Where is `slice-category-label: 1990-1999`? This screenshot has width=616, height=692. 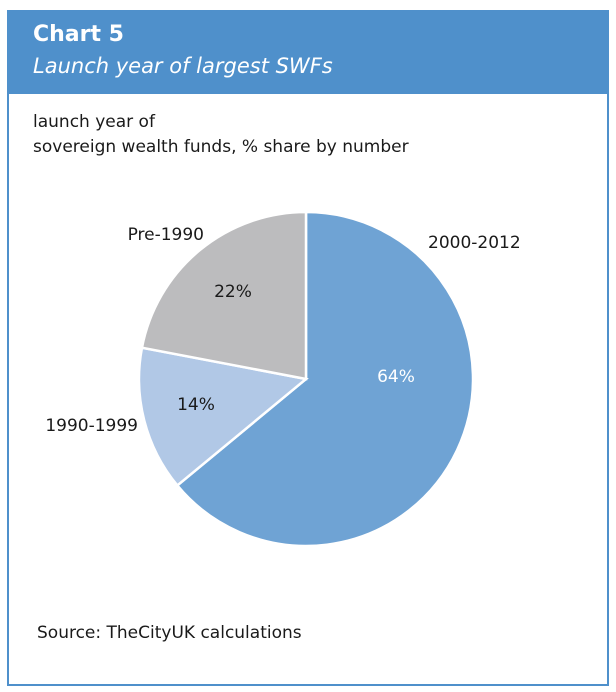 slice-category-label: 1990-1999 is located at coordinates (91, 426).